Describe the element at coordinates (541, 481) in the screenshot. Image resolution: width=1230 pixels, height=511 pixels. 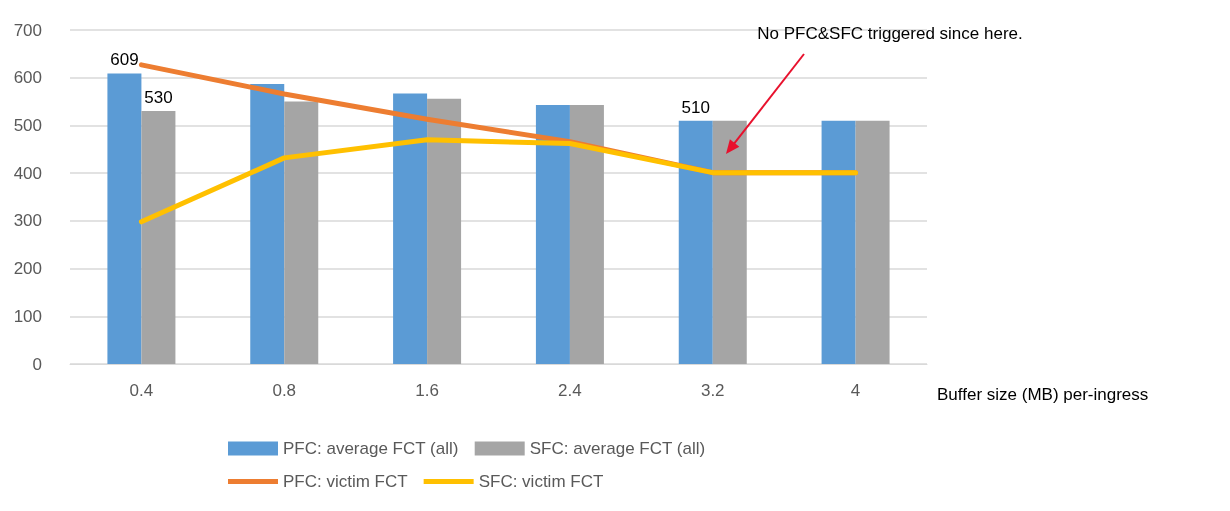
I see `legend-label: SFC: victim FCT` at that location.